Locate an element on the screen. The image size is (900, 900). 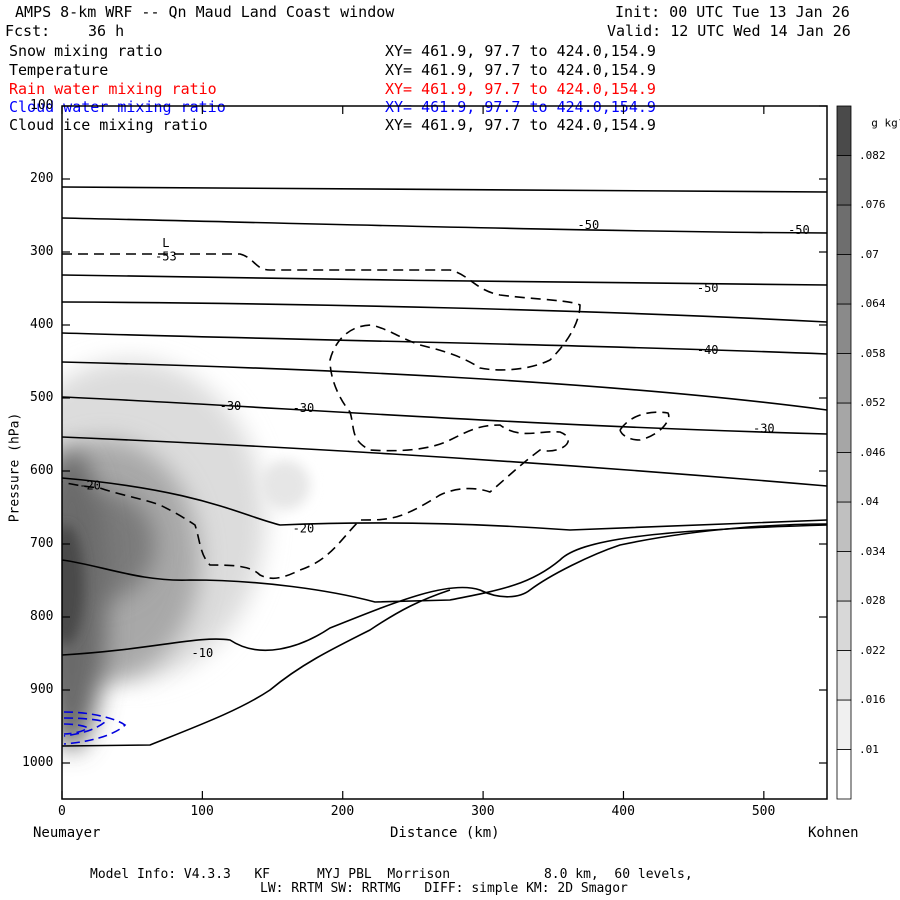
x-tick-label: 400 is located at coordinates (623, 811).